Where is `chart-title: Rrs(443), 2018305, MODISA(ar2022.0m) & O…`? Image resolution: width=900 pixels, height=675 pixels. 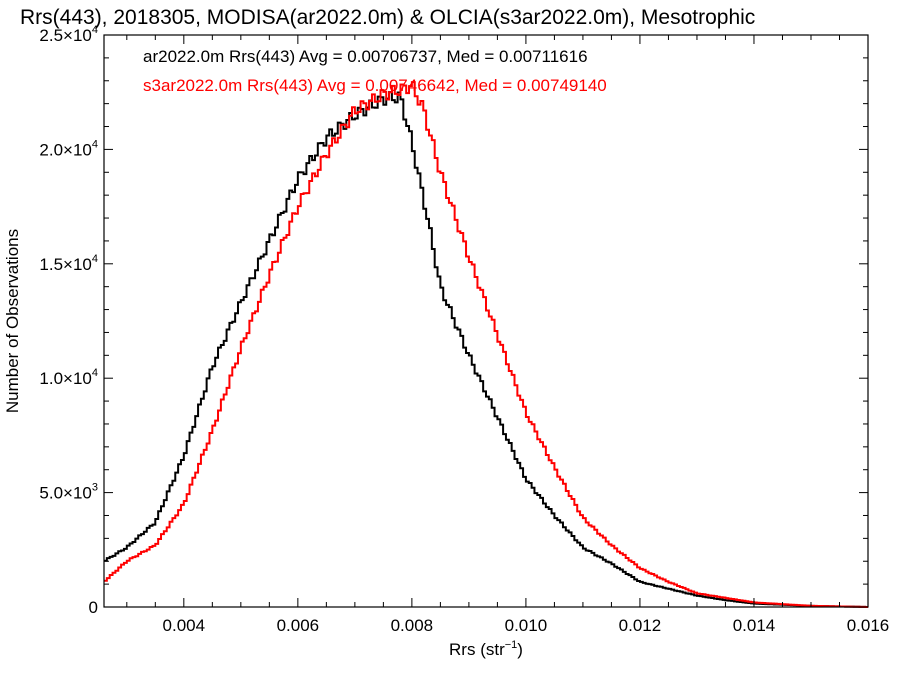 chart-title: Rrs(443), 2018305, MODISA(ar2022.0m) & O… is located at coordinates (387, 17).